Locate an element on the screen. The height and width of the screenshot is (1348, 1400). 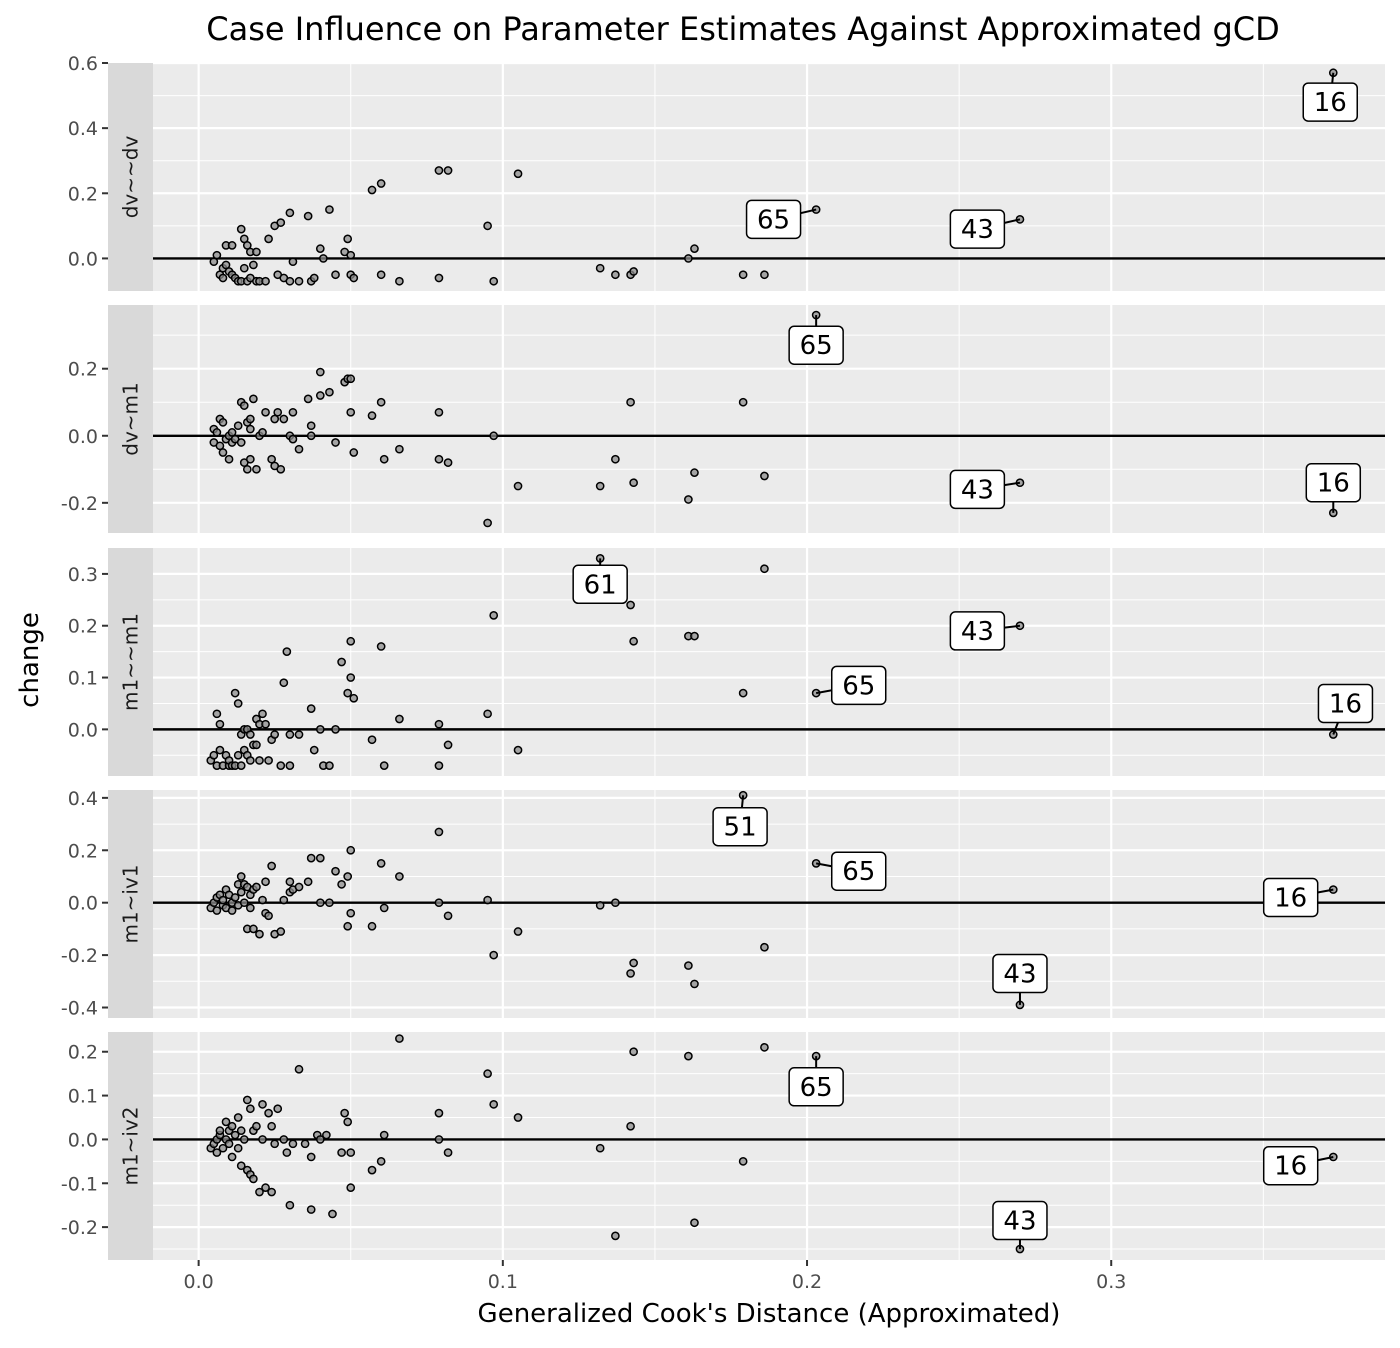
facet-strip is located at coordinates (130, 177).